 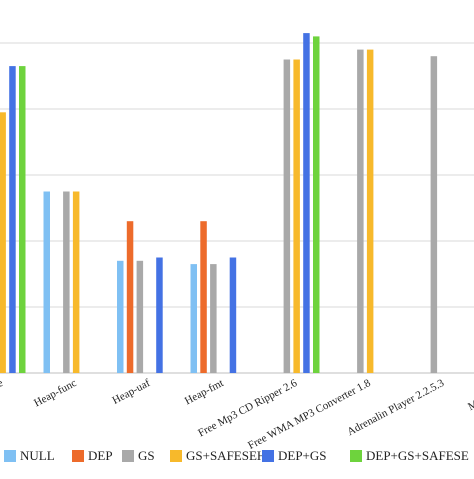 I want to click on legend-label: DEP, so click(x=100, y=455).